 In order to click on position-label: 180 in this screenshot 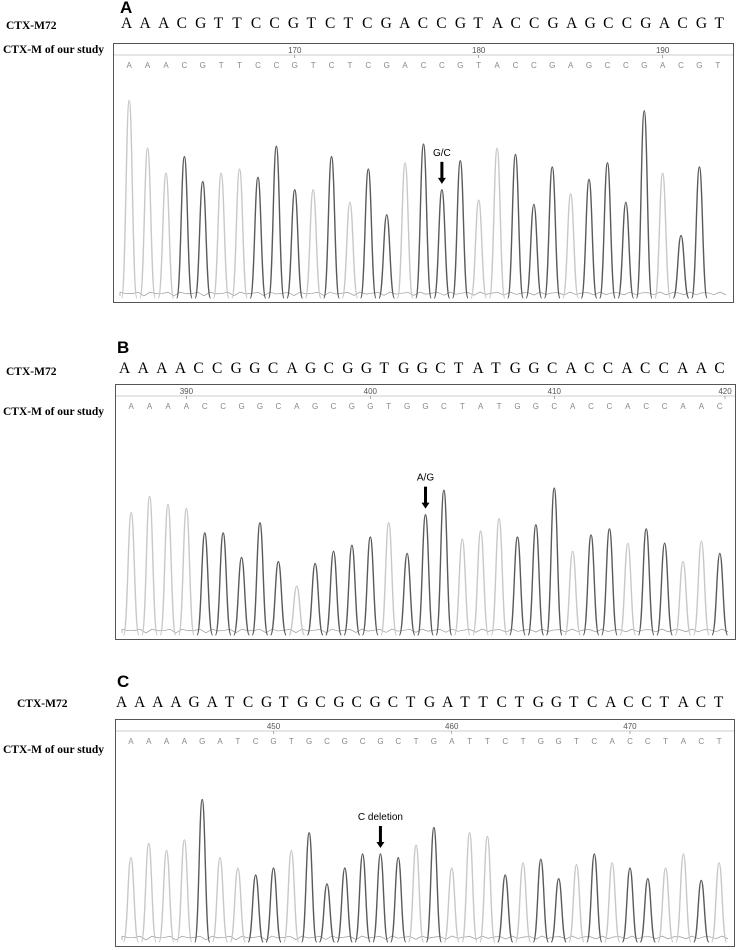, I will do `click(479, 50)`.